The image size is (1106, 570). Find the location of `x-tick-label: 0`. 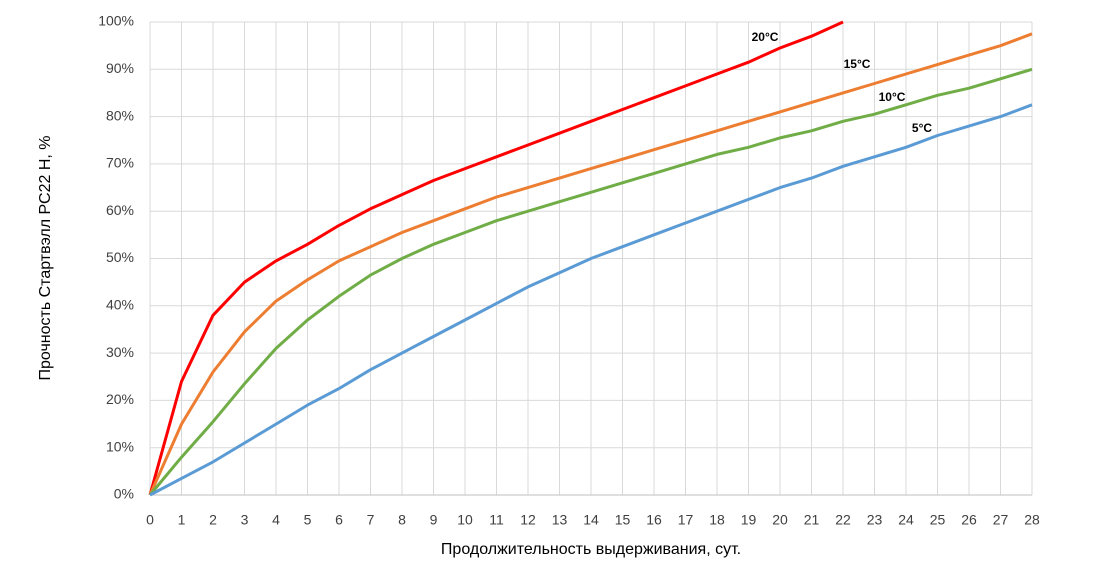

x-tick-label: 0 is located at coordinates (150, 520).